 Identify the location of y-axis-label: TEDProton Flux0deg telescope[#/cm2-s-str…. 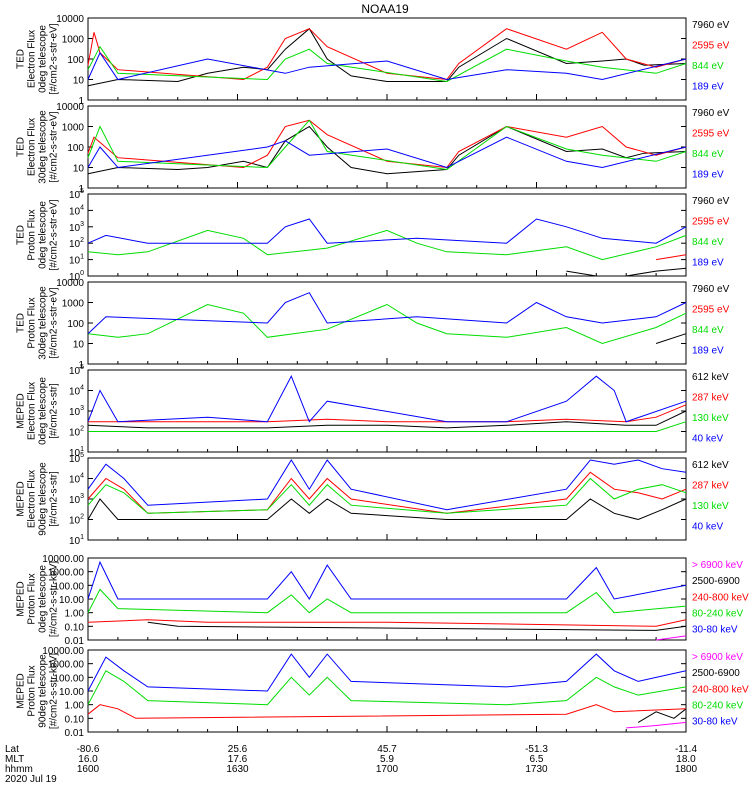
(38, 234).